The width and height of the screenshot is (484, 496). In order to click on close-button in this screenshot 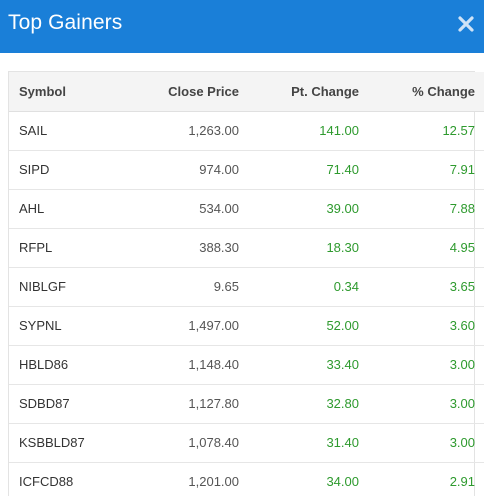, I will do `click(466, 24)`.